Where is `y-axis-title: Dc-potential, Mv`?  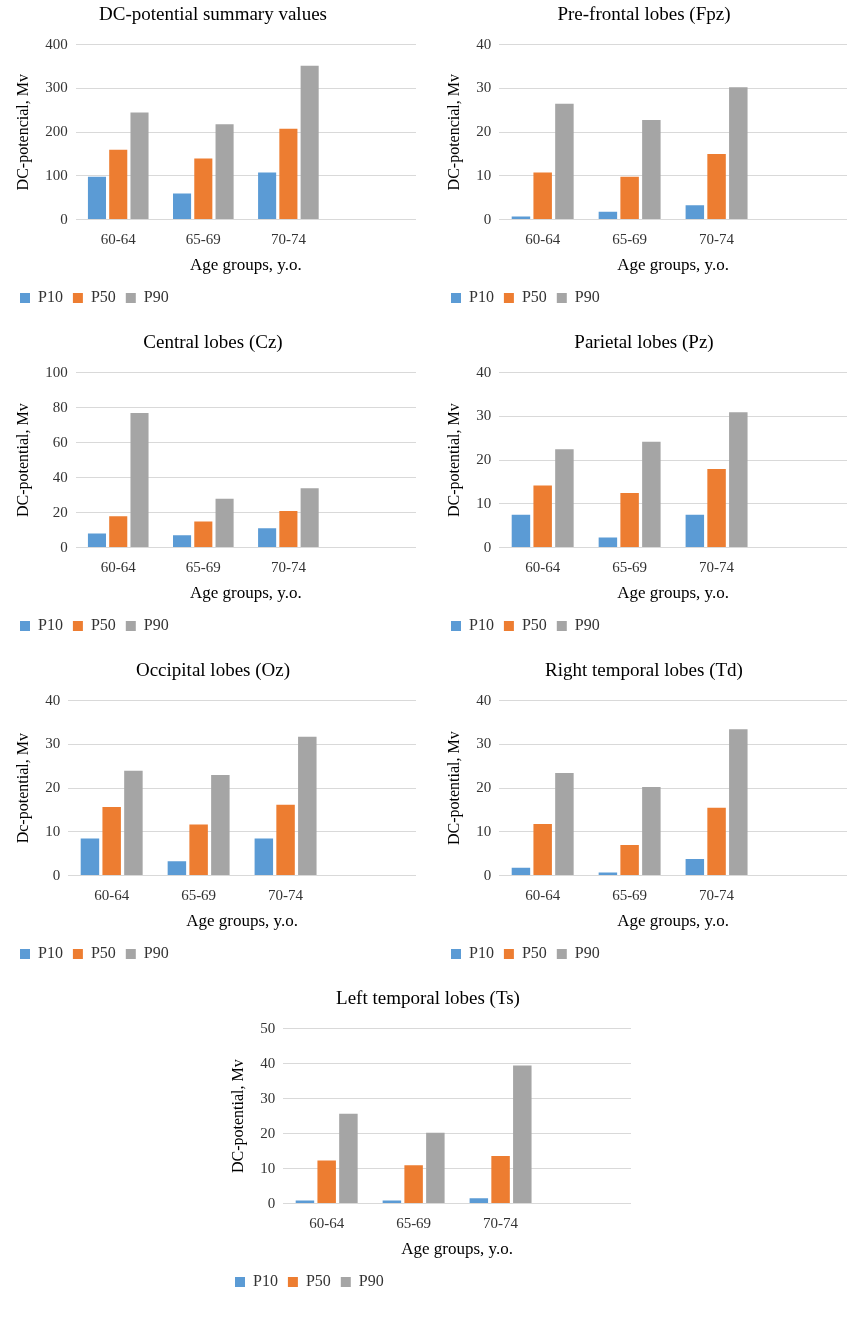 y-axis-title: Dc-potential, Mv is located at coordinates (22, 788).